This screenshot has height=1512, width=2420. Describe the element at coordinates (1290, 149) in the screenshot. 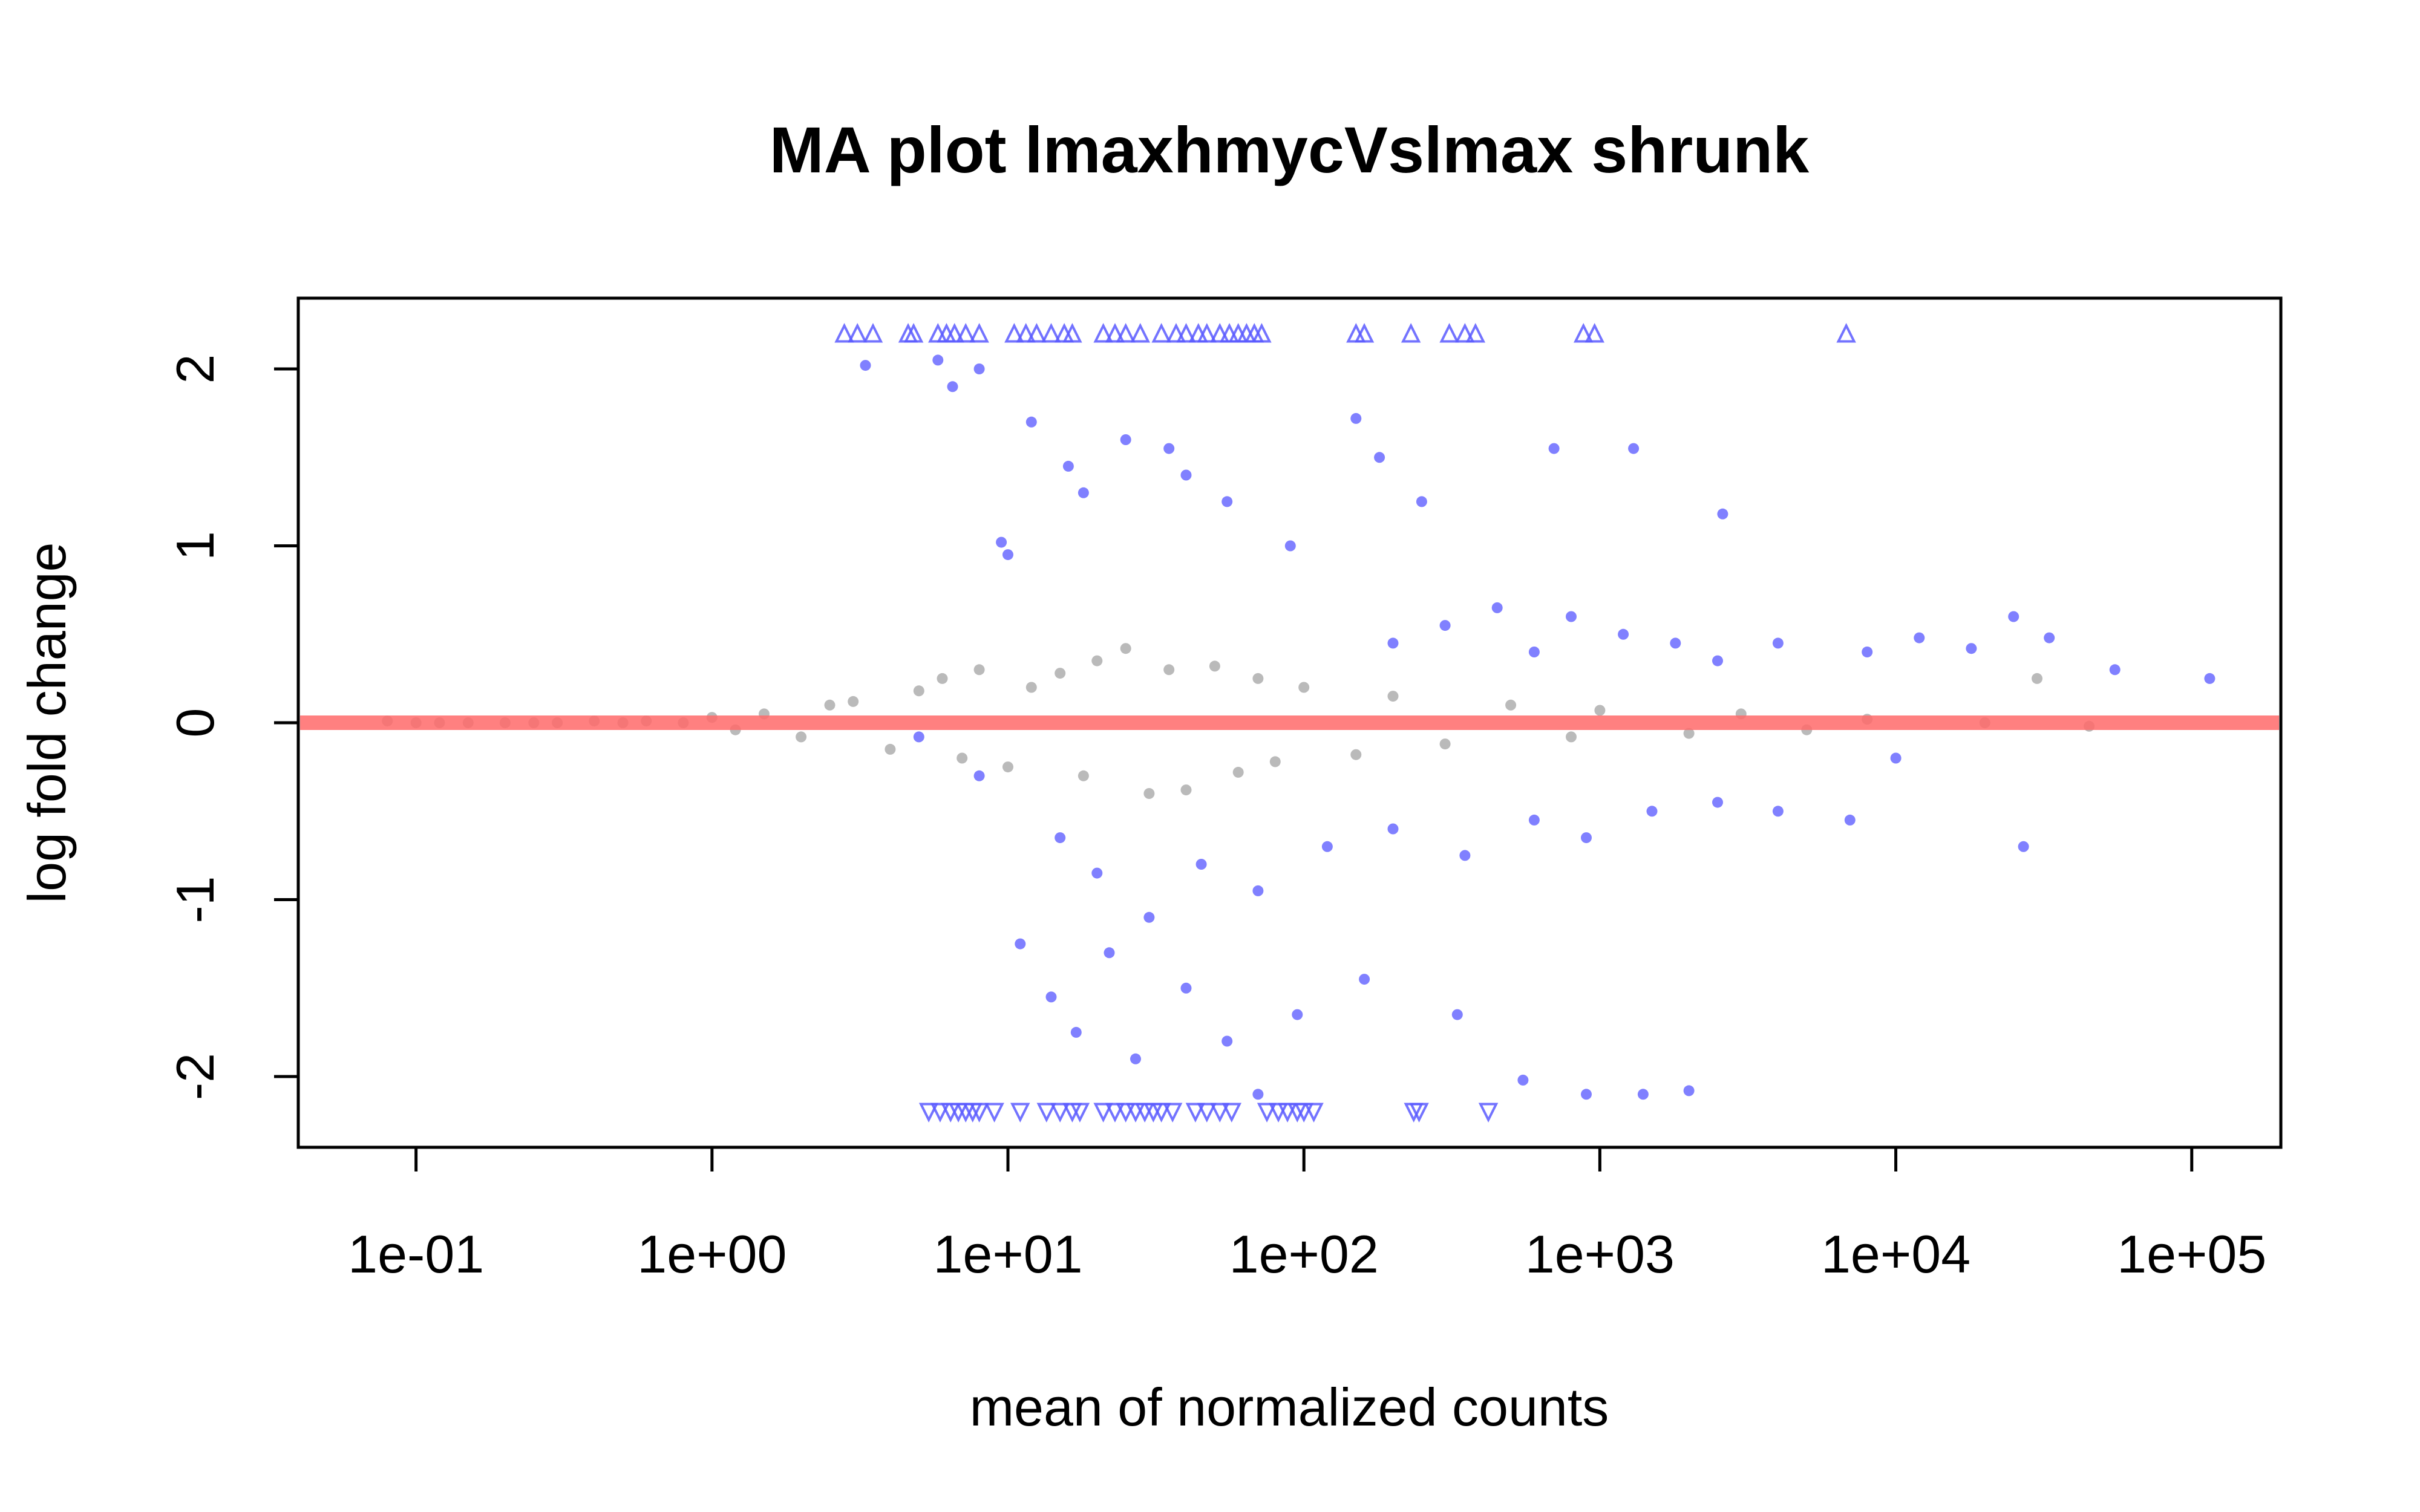

I see `chart-title: MA plot lmaxhmycVslmax shrunk` at that location.